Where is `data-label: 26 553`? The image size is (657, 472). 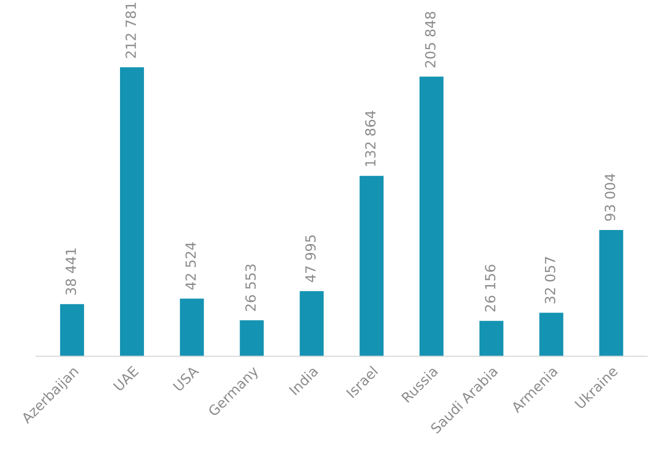 data-label: 26 553 is located at coordinates (250, 287).